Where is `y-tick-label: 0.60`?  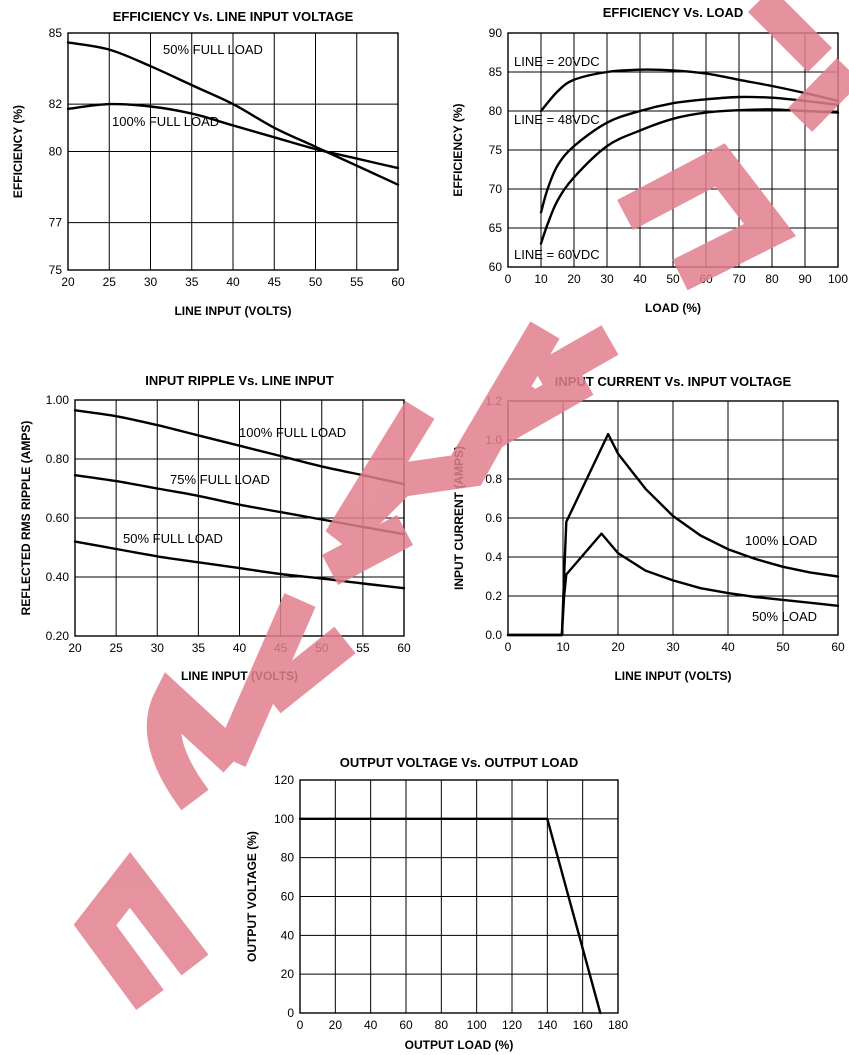 y-tick-label: 0.60 is located at coordinates (58, 518).